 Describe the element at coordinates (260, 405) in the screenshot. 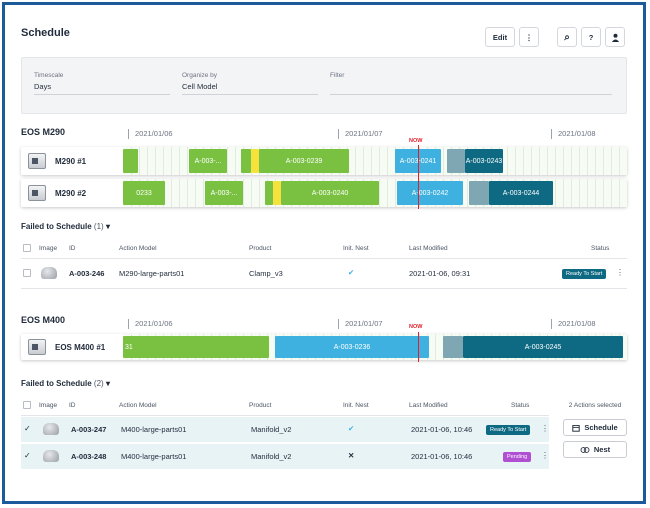

I see `col-header-product: Product` at that location.